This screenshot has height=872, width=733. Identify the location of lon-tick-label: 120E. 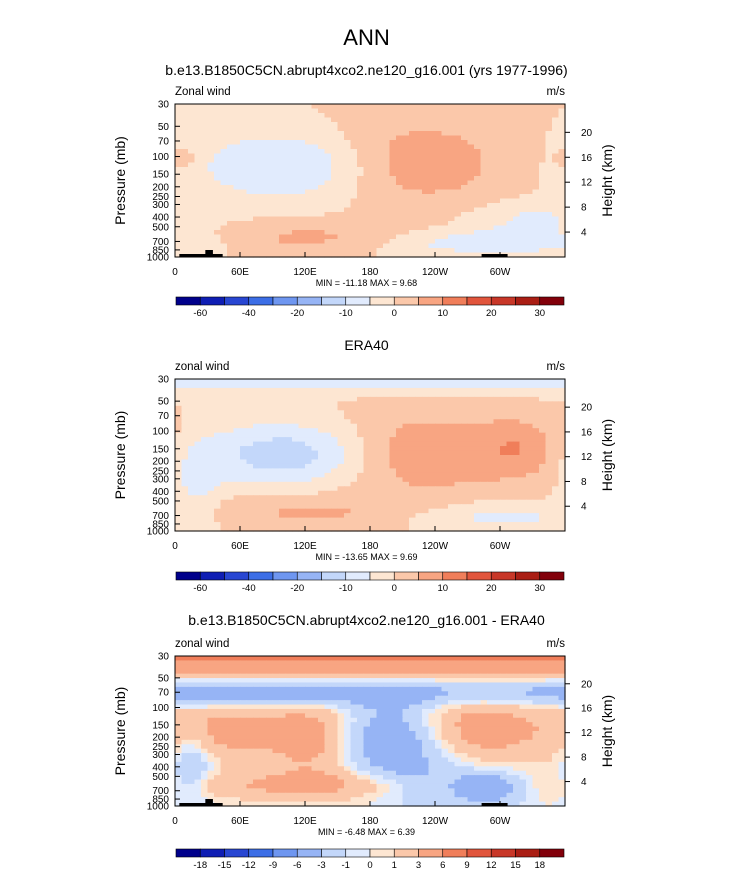
(305, 272).